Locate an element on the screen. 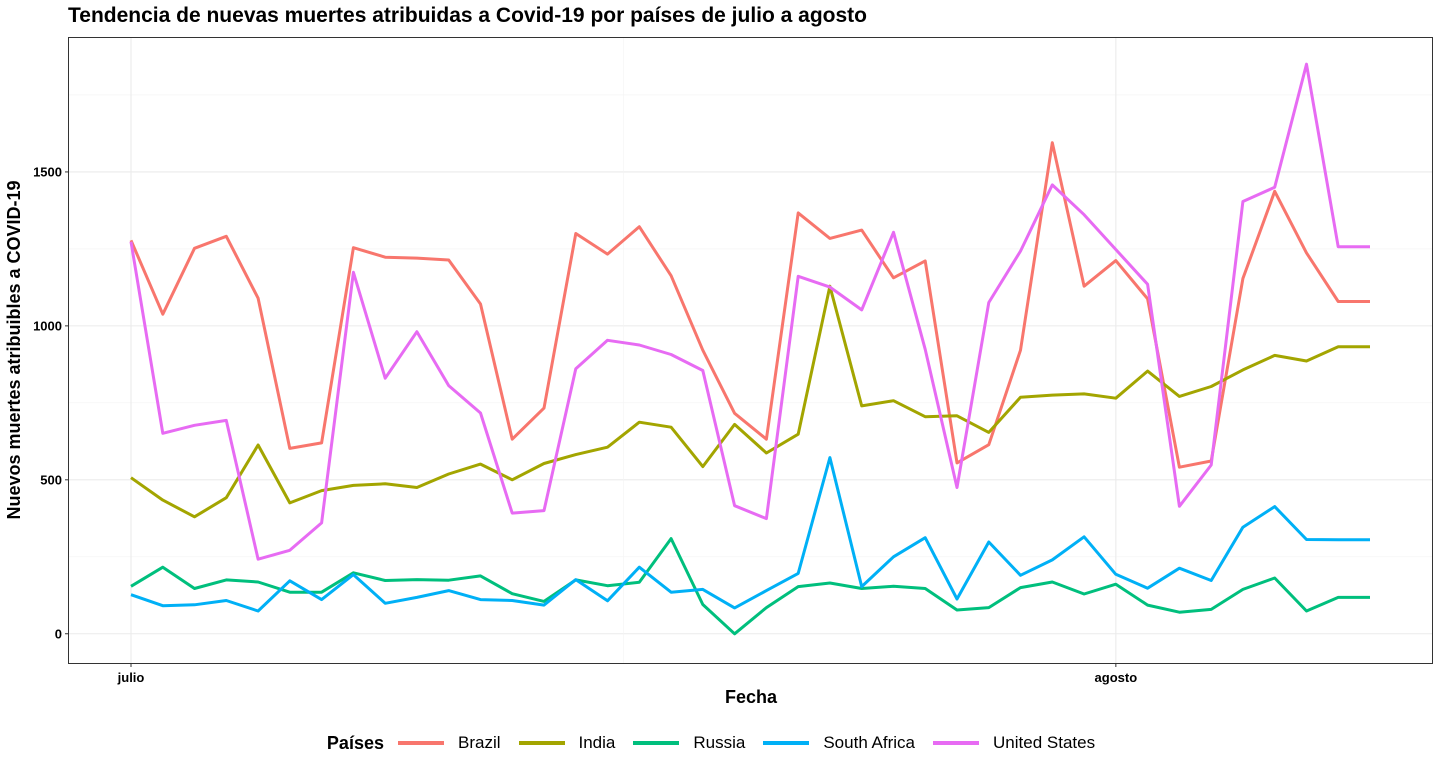  legend-label: South Africa is located at coordinates (869, 742).